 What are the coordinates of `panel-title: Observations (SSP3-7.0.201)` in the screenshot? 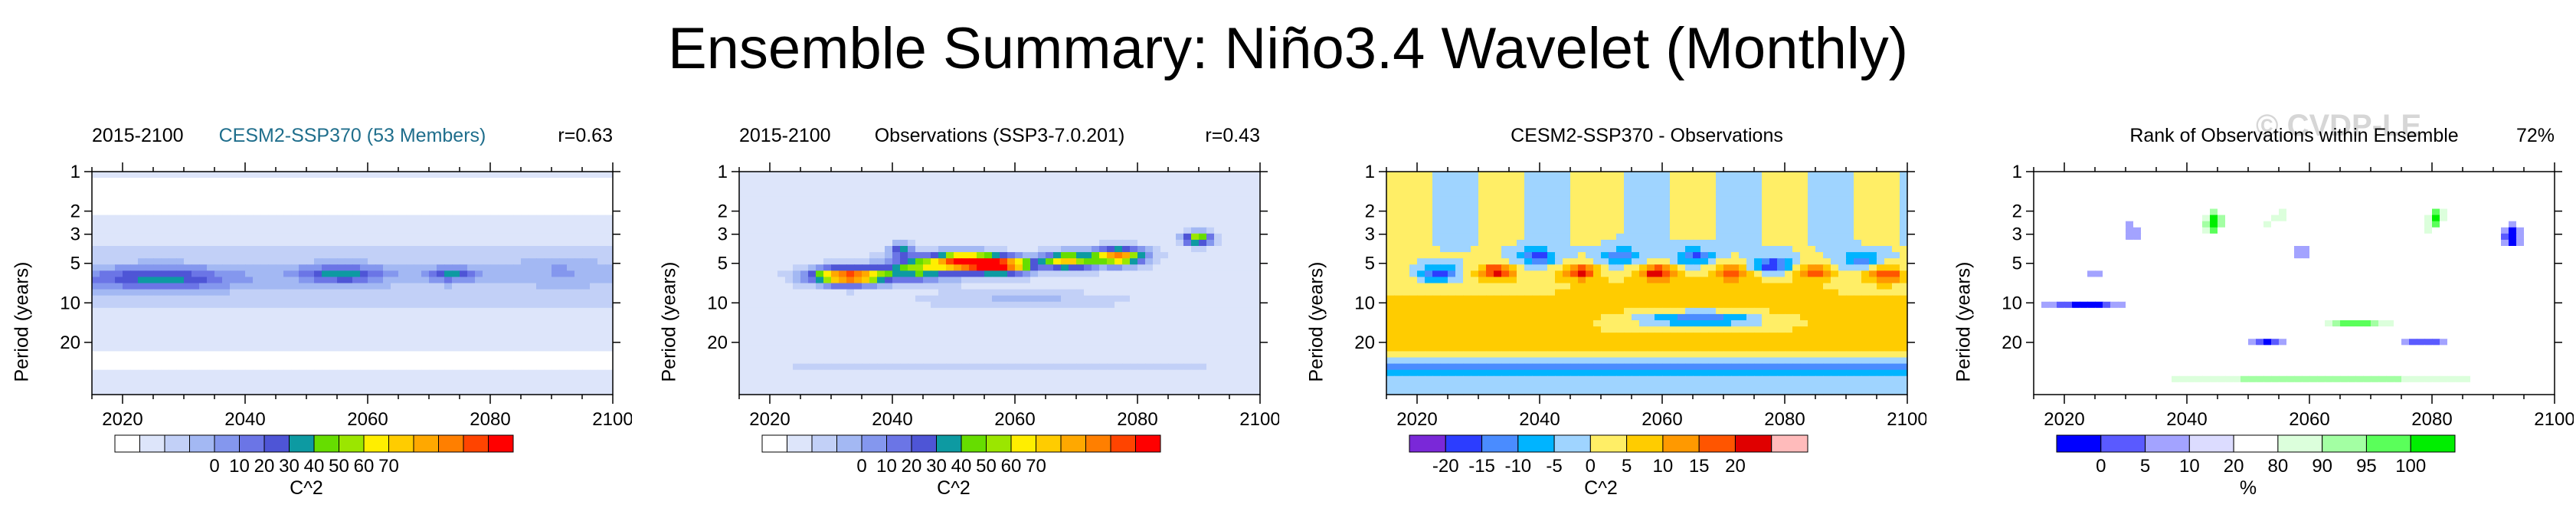 It's located at (999, 135).